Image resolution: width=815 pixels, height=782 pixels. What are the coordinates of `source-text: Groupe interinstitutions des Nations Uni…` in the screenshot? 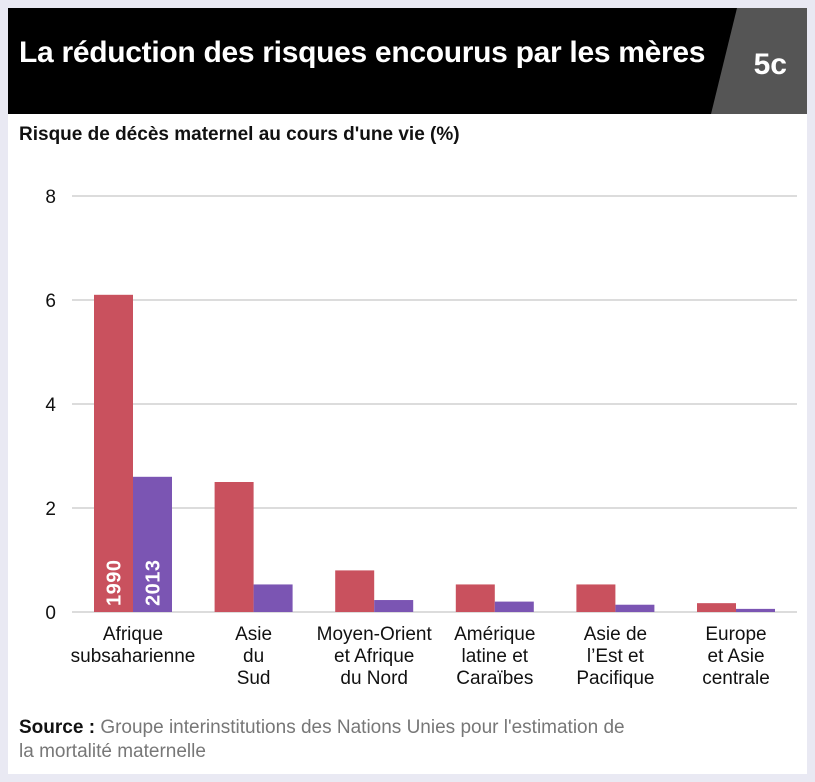 It's located at (322, 739).